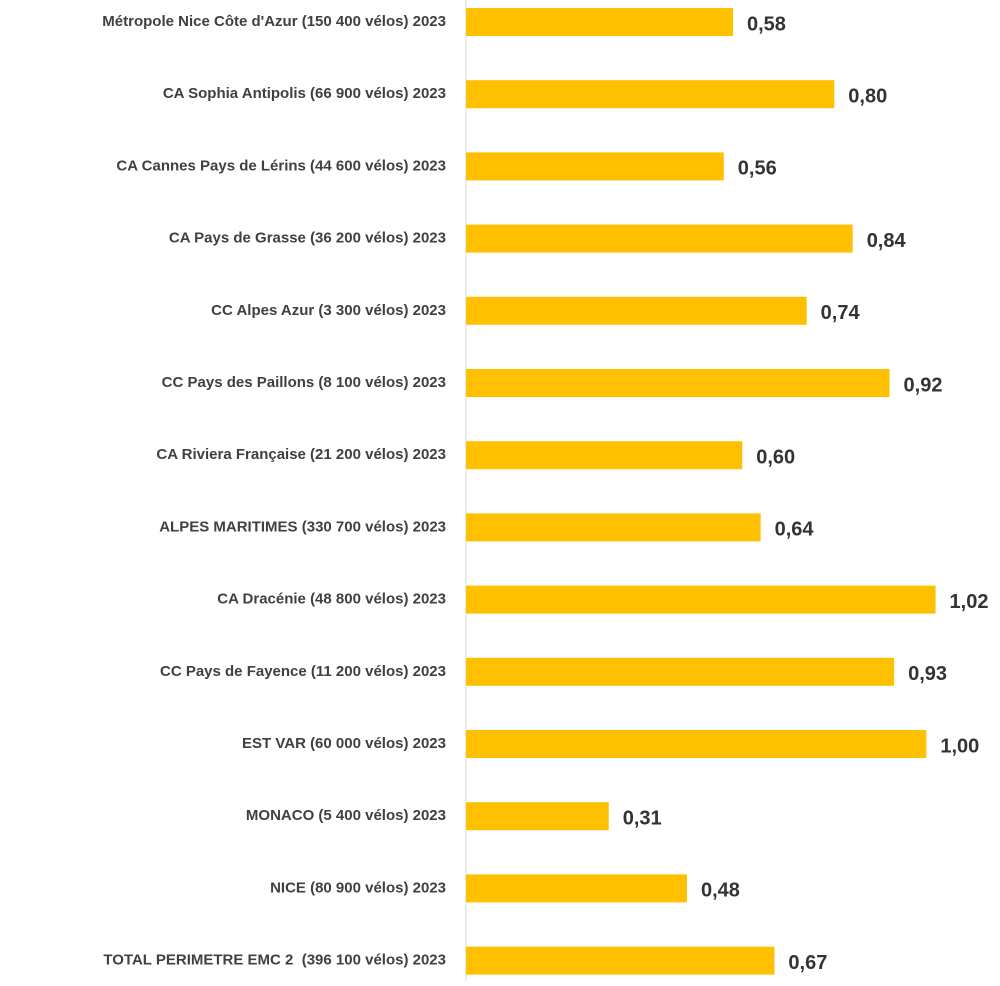 This screenshot has height=986, width=1000. What do you see at coordinates (841, 313) in the screenshot?
I see `value-label: 0,74` at bounding box center [841, 313].